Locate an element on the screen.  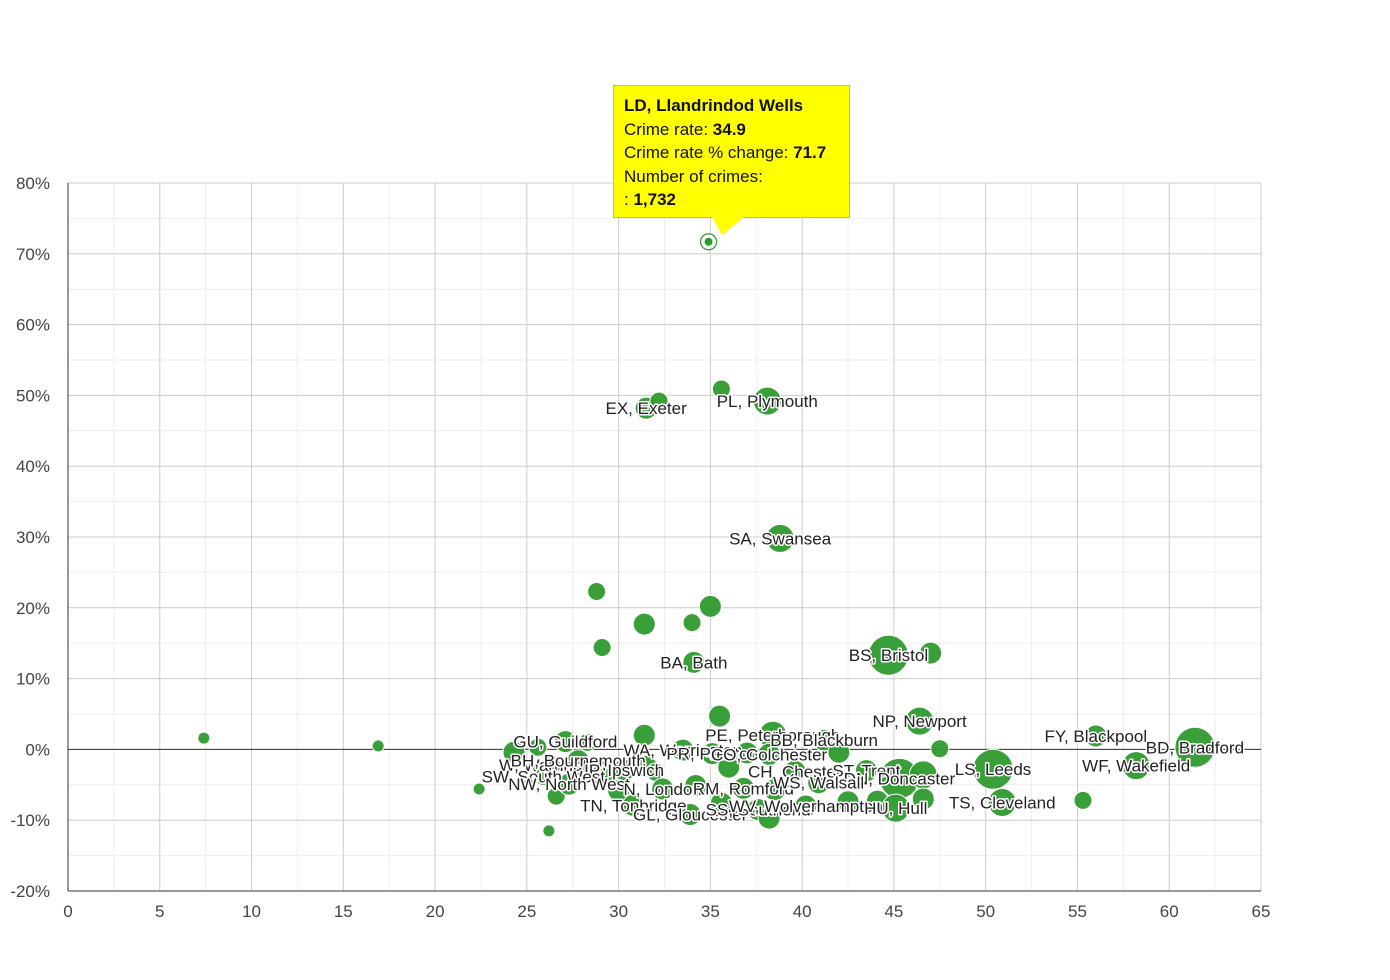
y-tick-label: -10% is located at coordinates (30, 820).